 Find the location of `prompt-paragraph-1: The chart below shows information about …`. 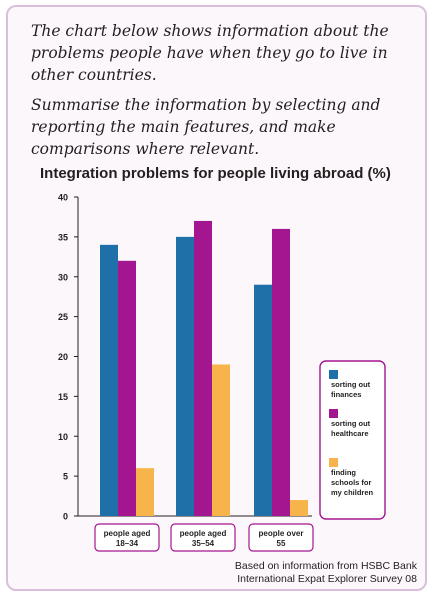

prompt-paragraph-1: The chart below shows information about … is located at coordinates (210, 53).